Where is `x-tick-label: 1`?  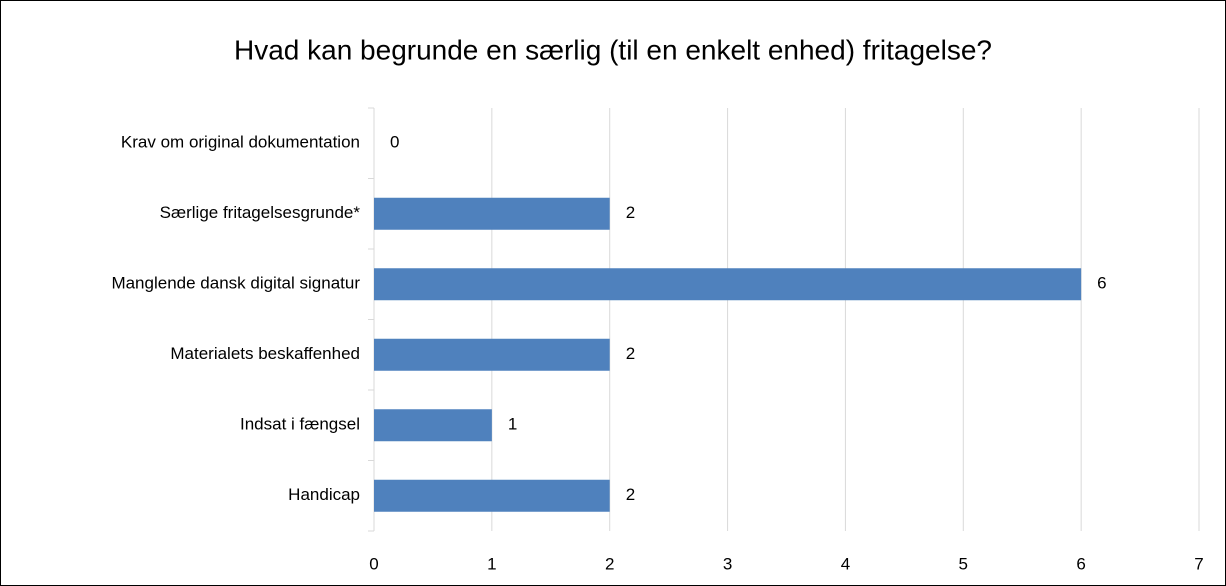
x-tick-label: 1 is located at coordinates (491, 563).